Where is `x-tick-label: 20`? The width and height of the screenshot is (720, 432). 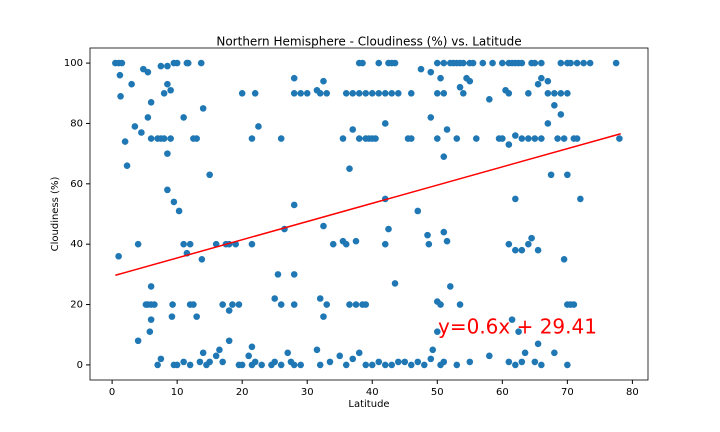
x-tick-label: 20 is located at coordinates (242, 392).